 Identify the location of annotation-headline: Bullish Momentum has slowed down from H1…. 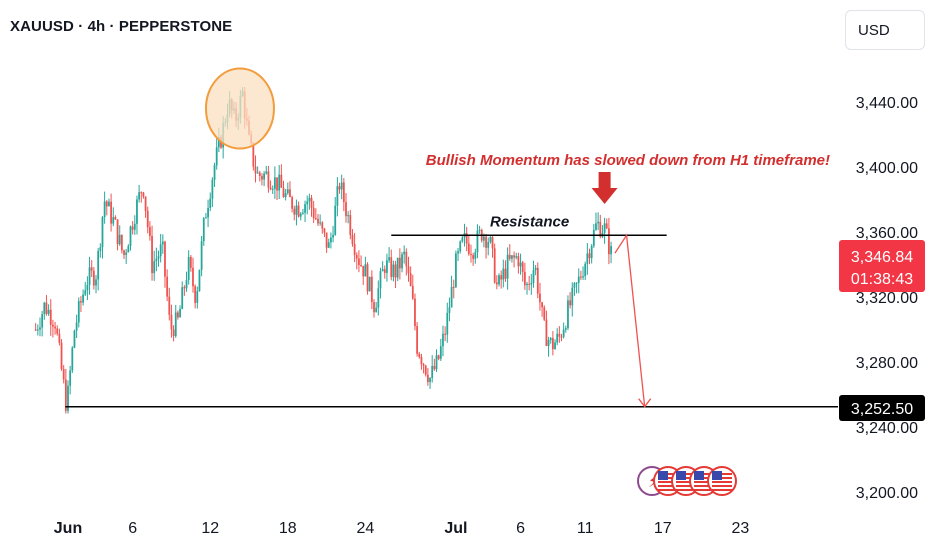
(628, 160).